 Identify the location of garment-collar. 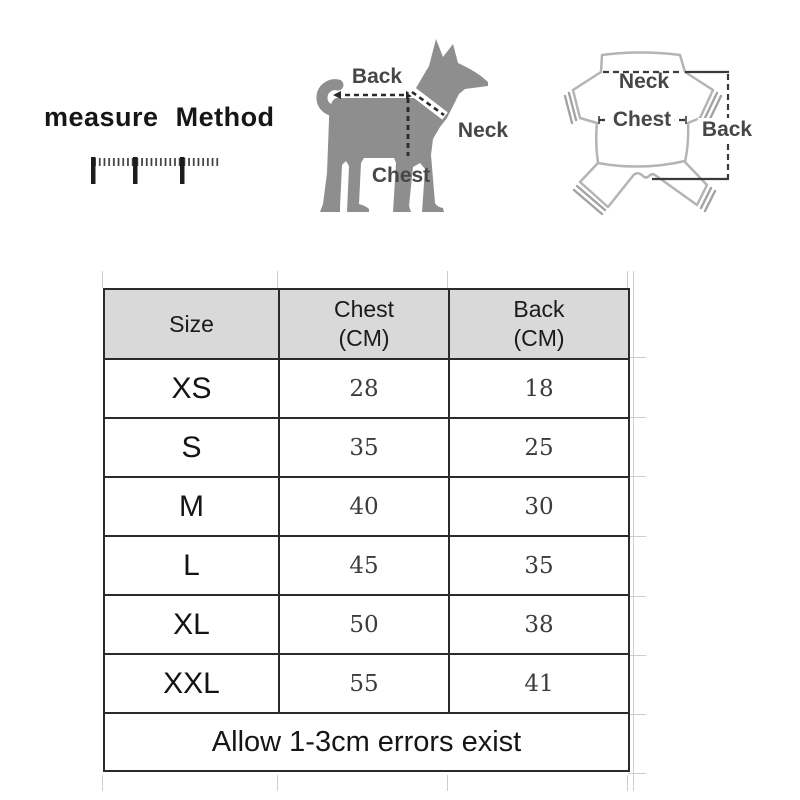
(643, 62).